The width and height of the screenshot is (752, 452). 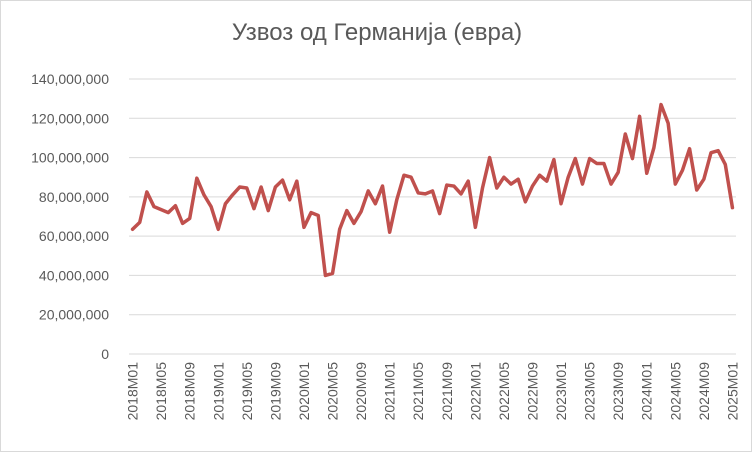 I want to click on y-tick-label: 60,000,000, so click(x=74, y=236).